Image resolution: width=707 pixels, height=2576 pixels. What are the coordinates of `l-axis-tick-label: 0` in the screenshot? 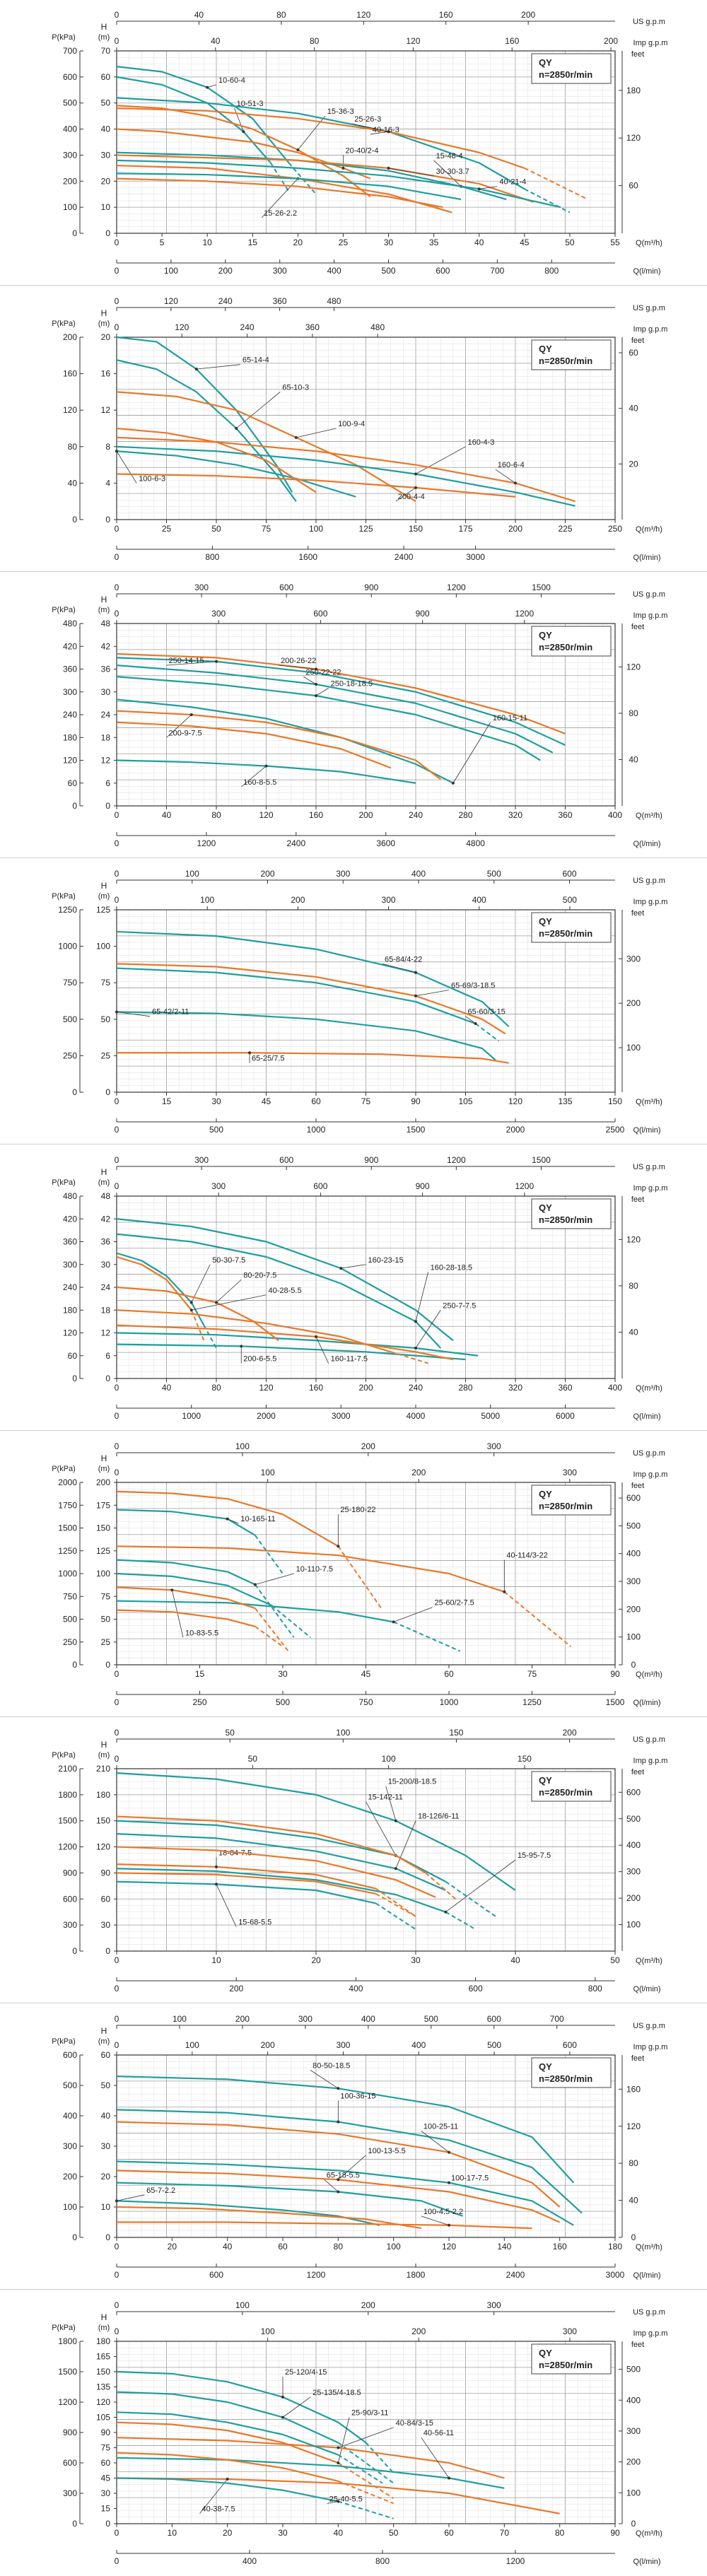 It's located at (117, 843).